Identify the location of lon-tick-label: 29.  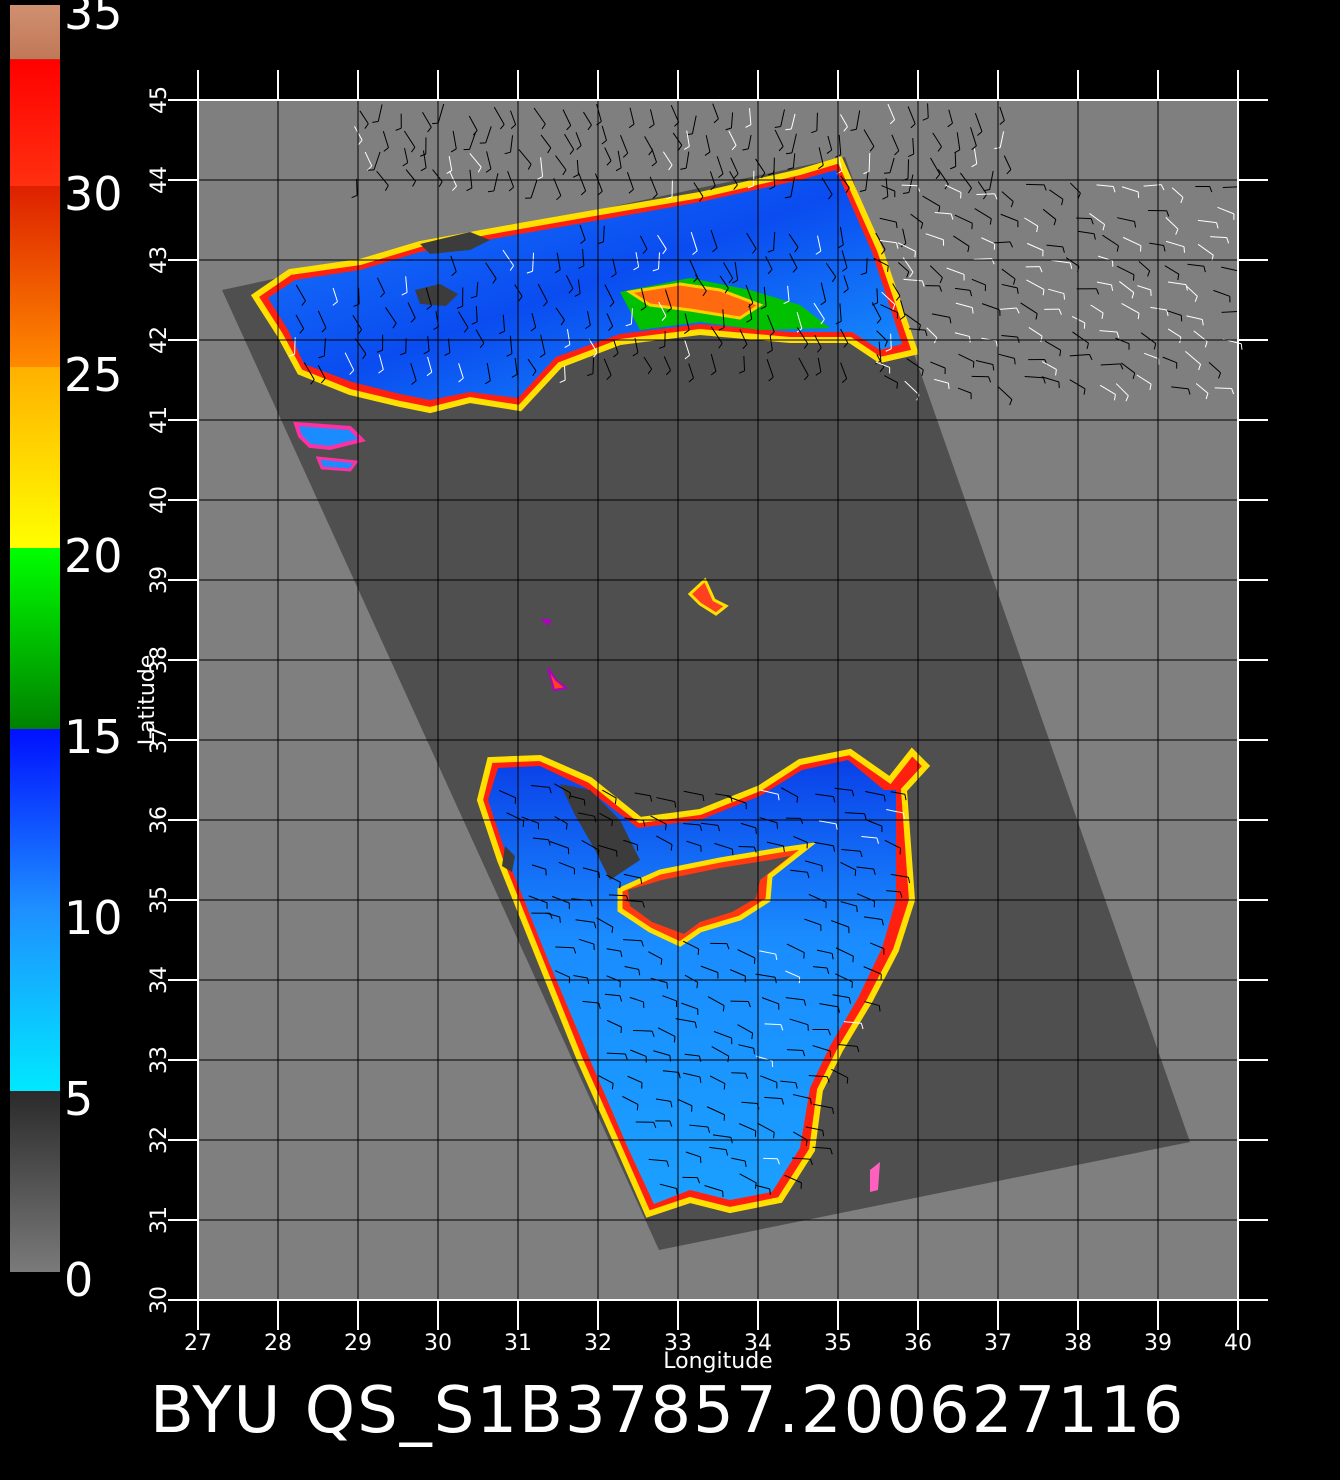
(358, 1343).